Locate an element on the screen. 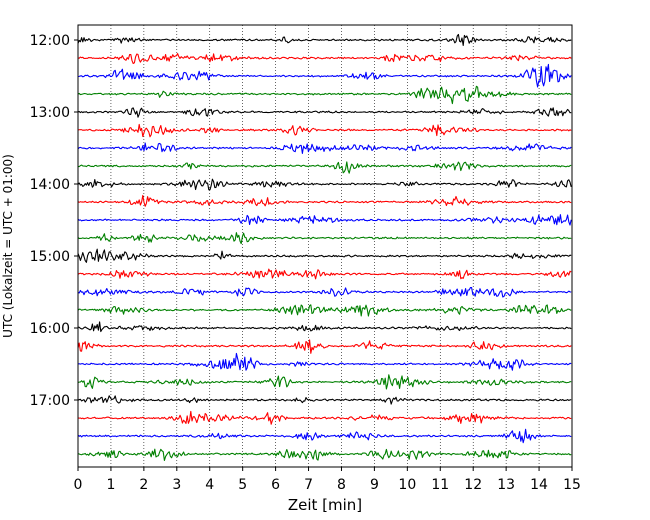  y-tick-label-2: 14:00 is located at coordinates (50, 185).